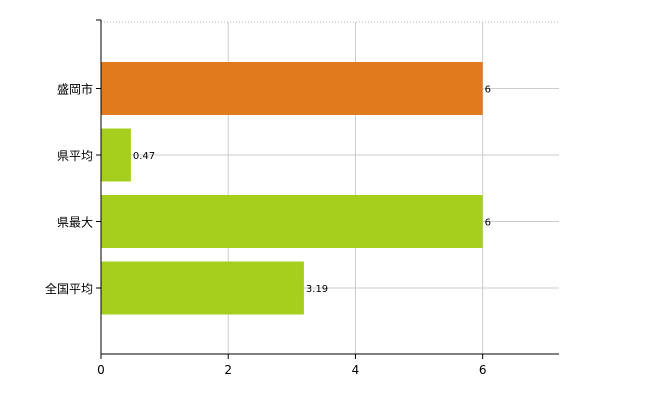 The height and width of the screenshot is (404, 650). I want to click on data-label: 0.47, so click(144, 156).